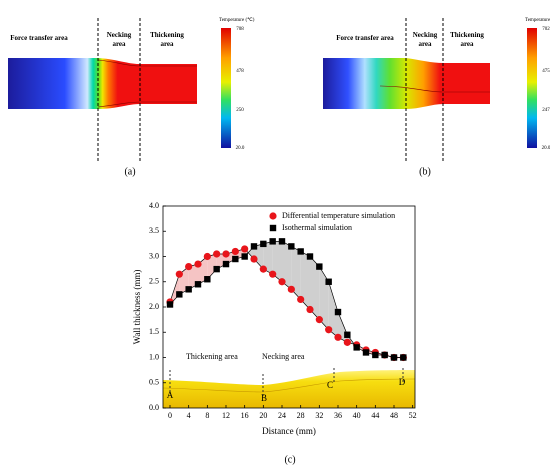 The height and width of the screenshot is (470, 550). Describe the element at coordinates (317, 227) in the screenshot. I see `legend-label: Isothermal simulation` at that location.